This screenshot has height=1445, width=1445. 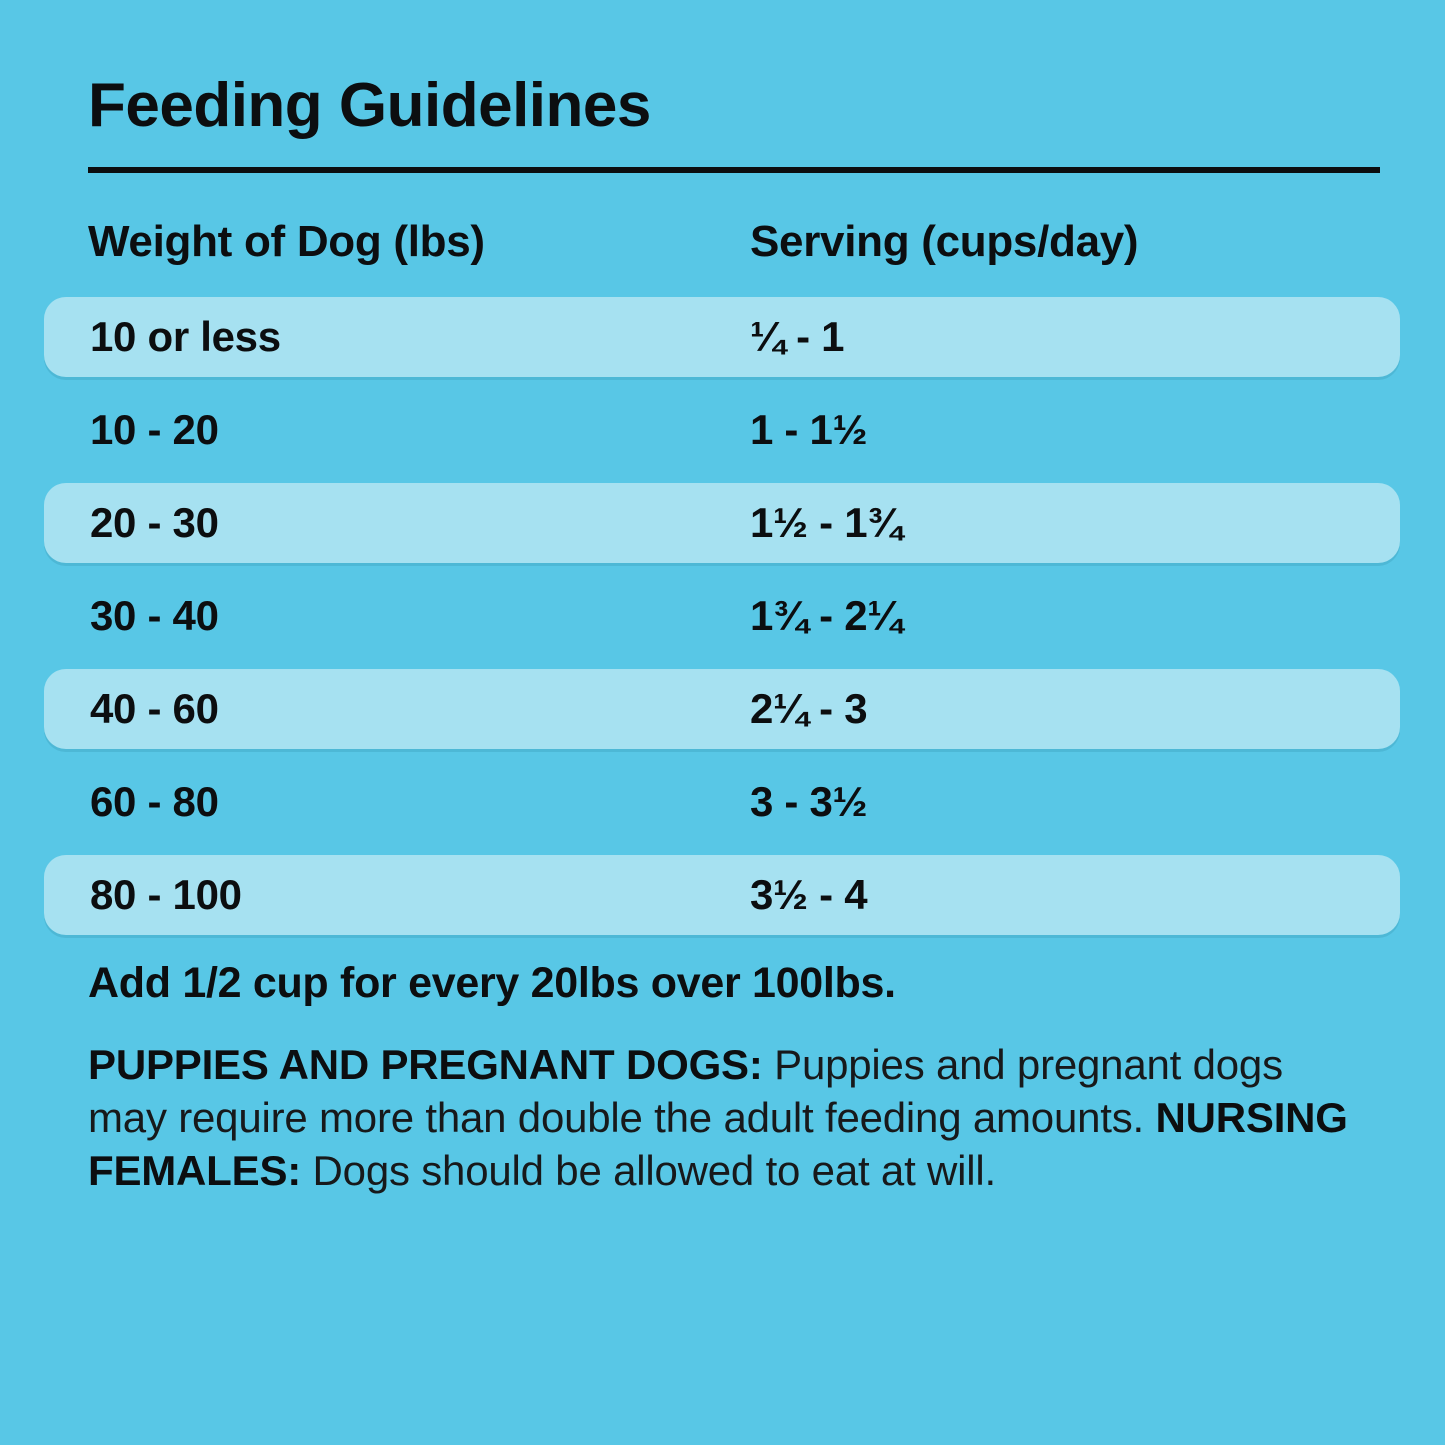 I want to click on weight-cell: 30 - 40, so click(x=154, y=615).